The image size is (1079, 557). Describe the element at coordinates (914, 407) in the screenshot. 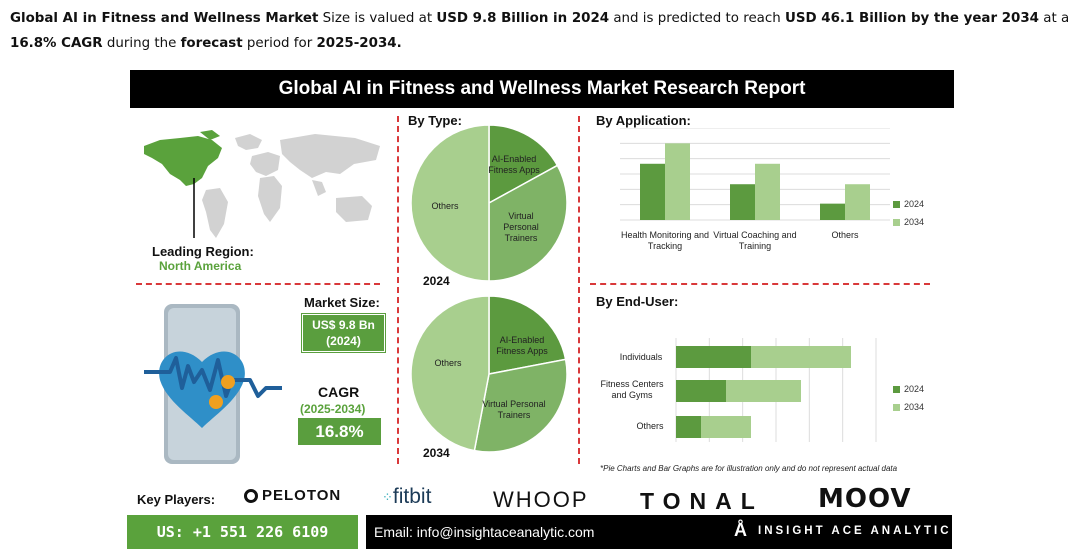

I see `user-legend-label-2034: 2034` at that location.